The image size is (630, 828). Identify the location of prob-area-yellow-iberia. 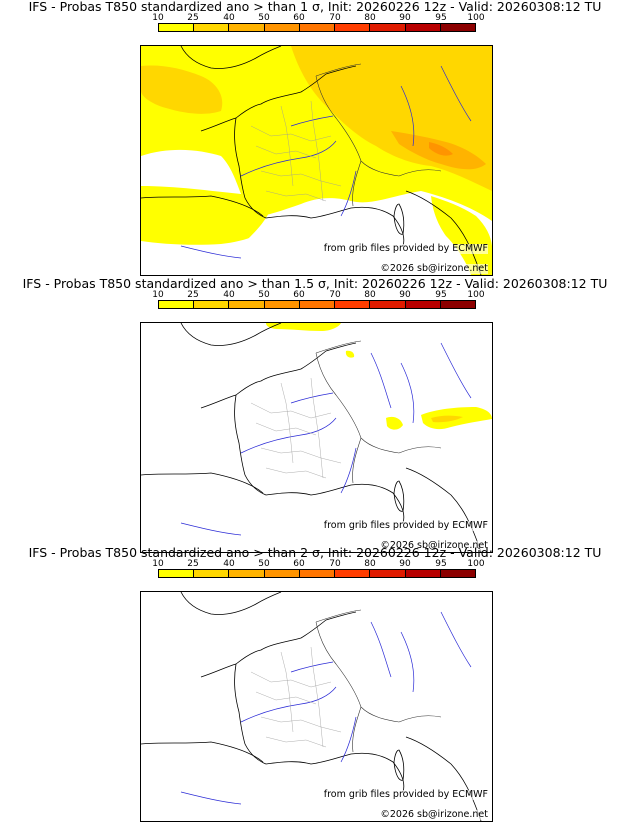
(206, 223).